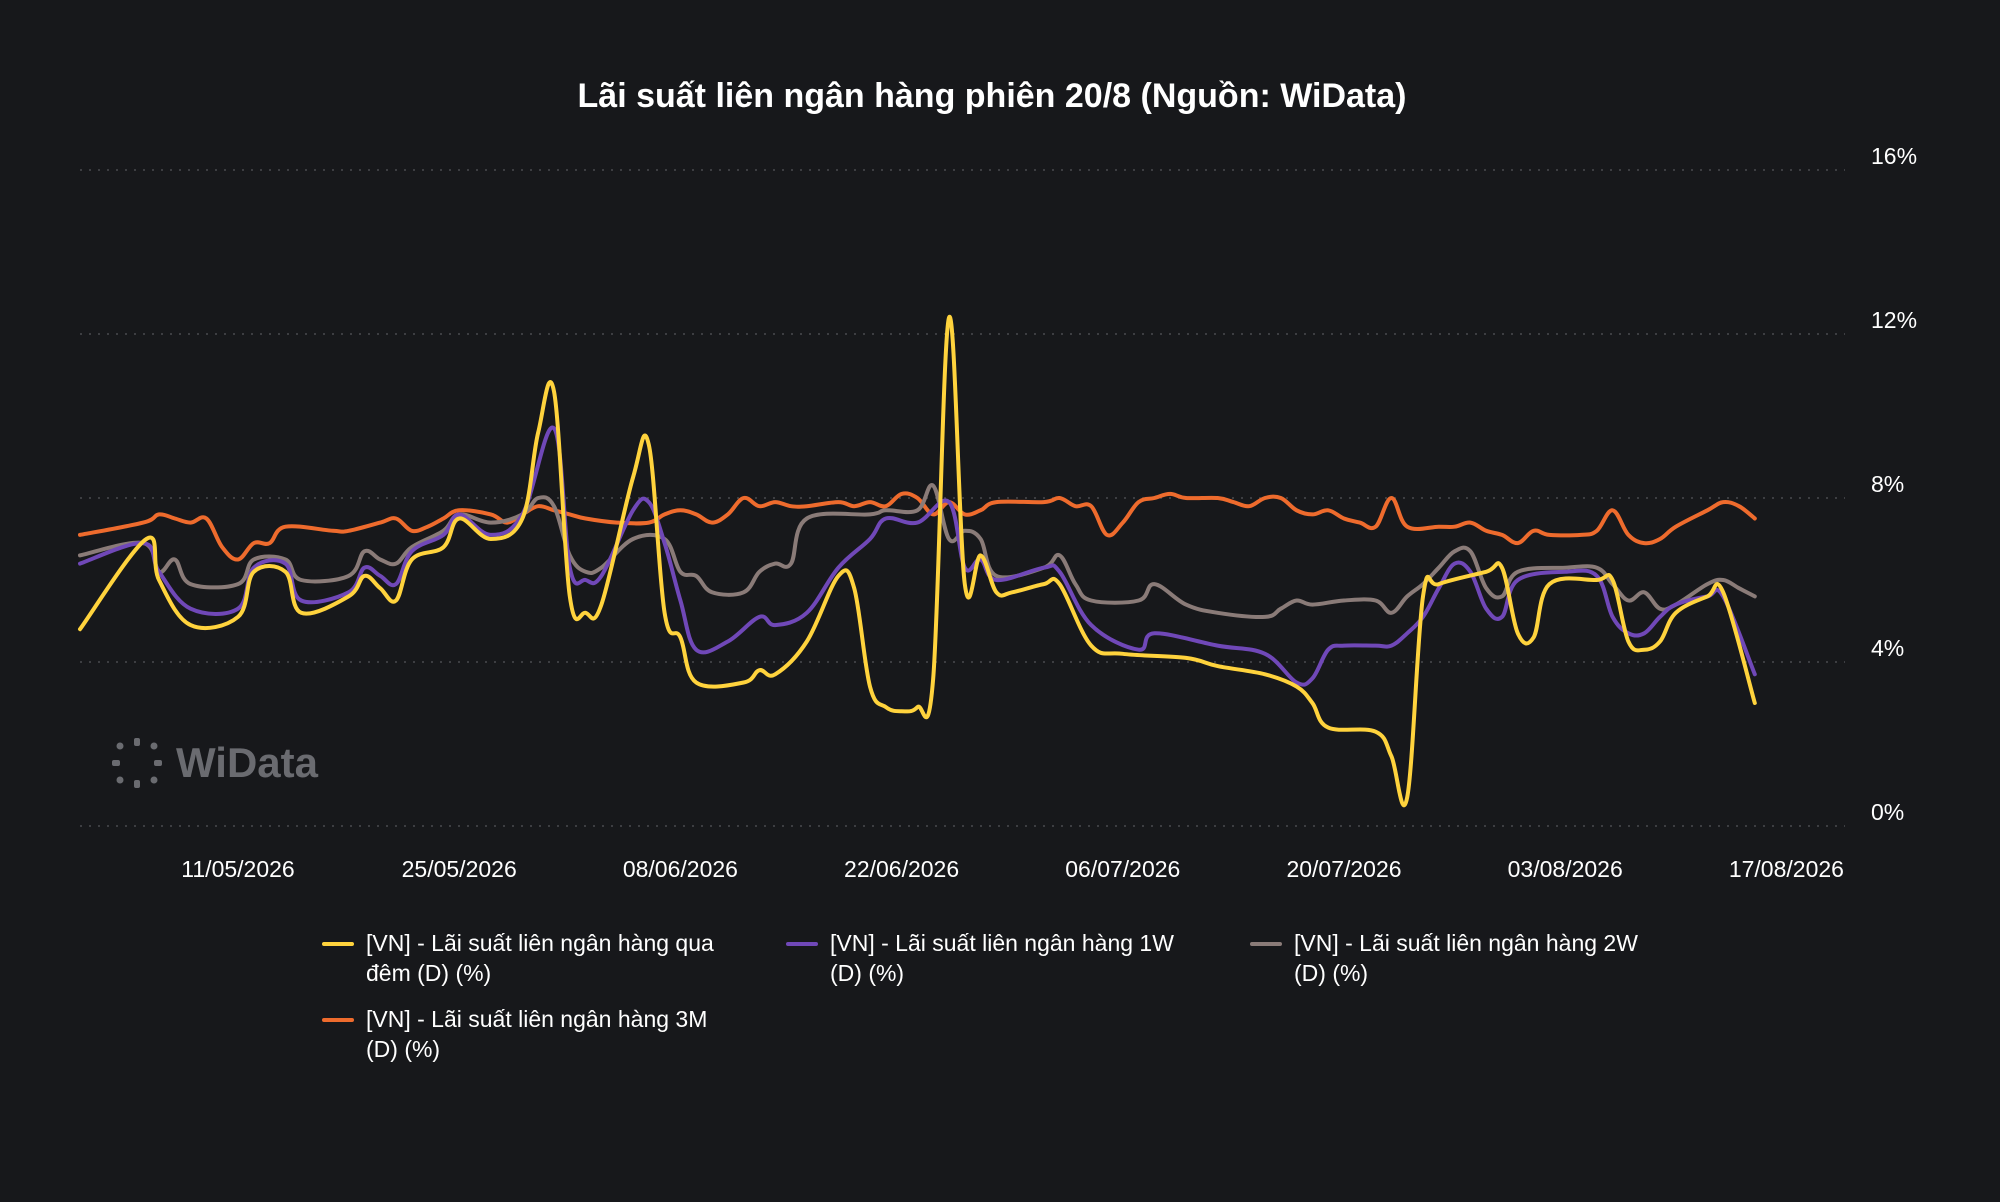 This screenshot has width=2000, height=1202. I want to click on y-axis-labels: 16% 12% 8% 4% 0%, so click(1894, 484).